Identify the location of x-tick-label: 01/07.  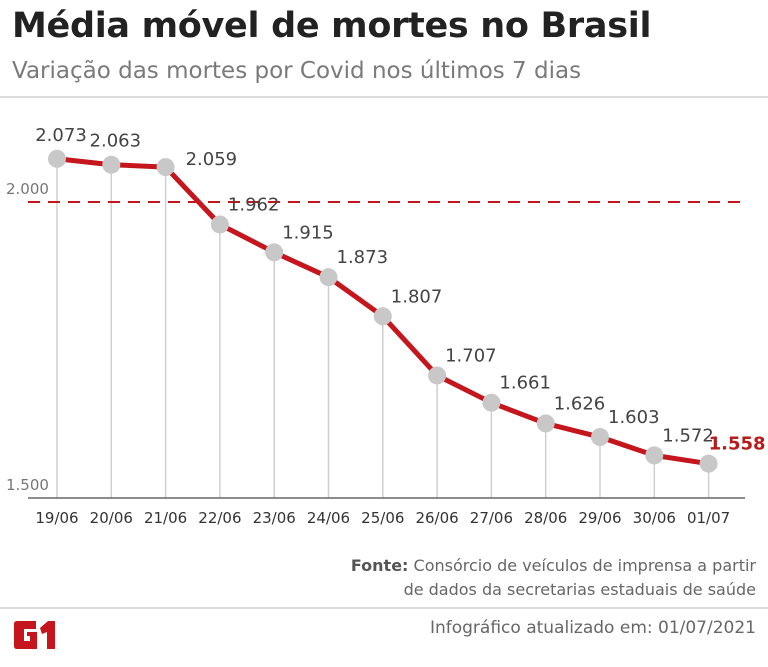
(708, 518).